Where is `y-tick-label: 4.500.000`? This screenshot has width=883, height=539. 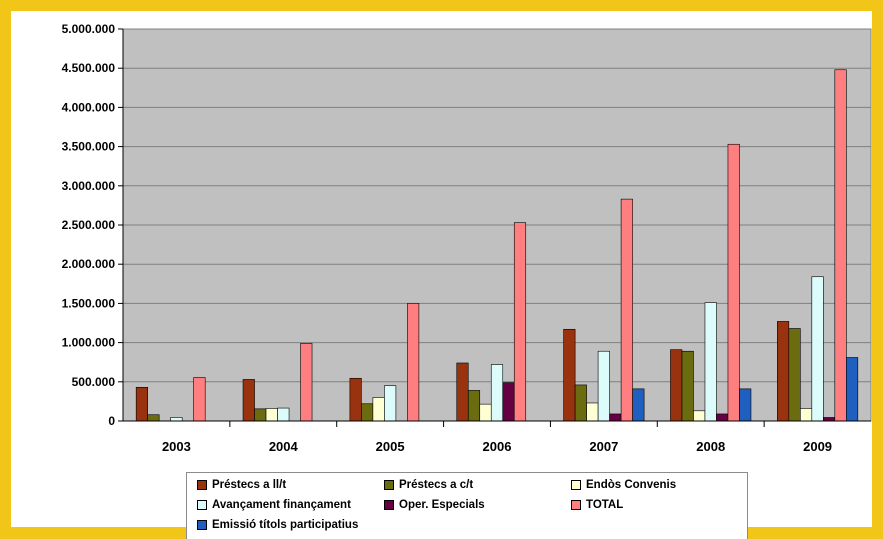
y-tick-label: 4.500.000 is located at coordinates (89, 68).